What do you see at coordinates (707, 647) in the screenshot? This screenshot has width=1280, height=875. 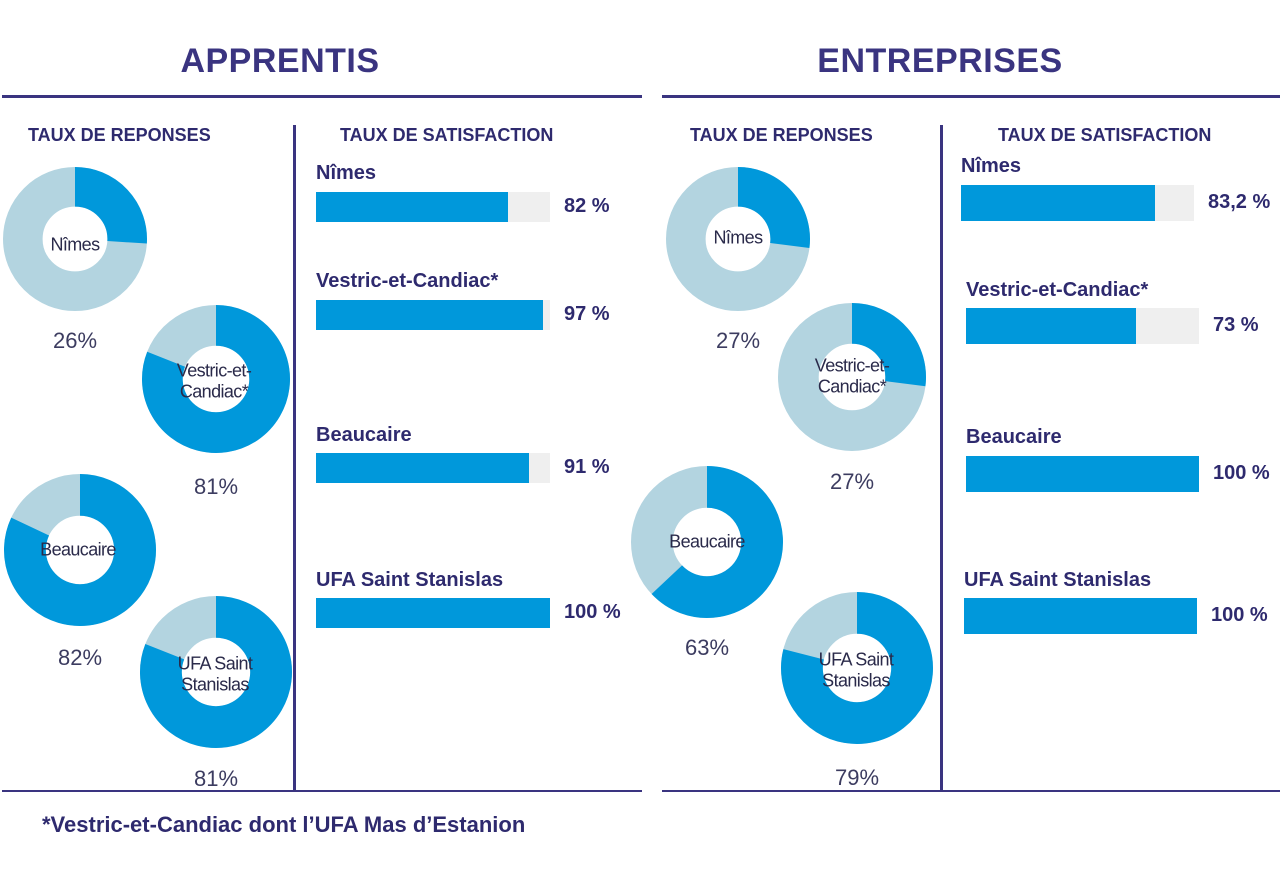 I see `donut-percentage-label: 63%` at bounding box center [707, 647].